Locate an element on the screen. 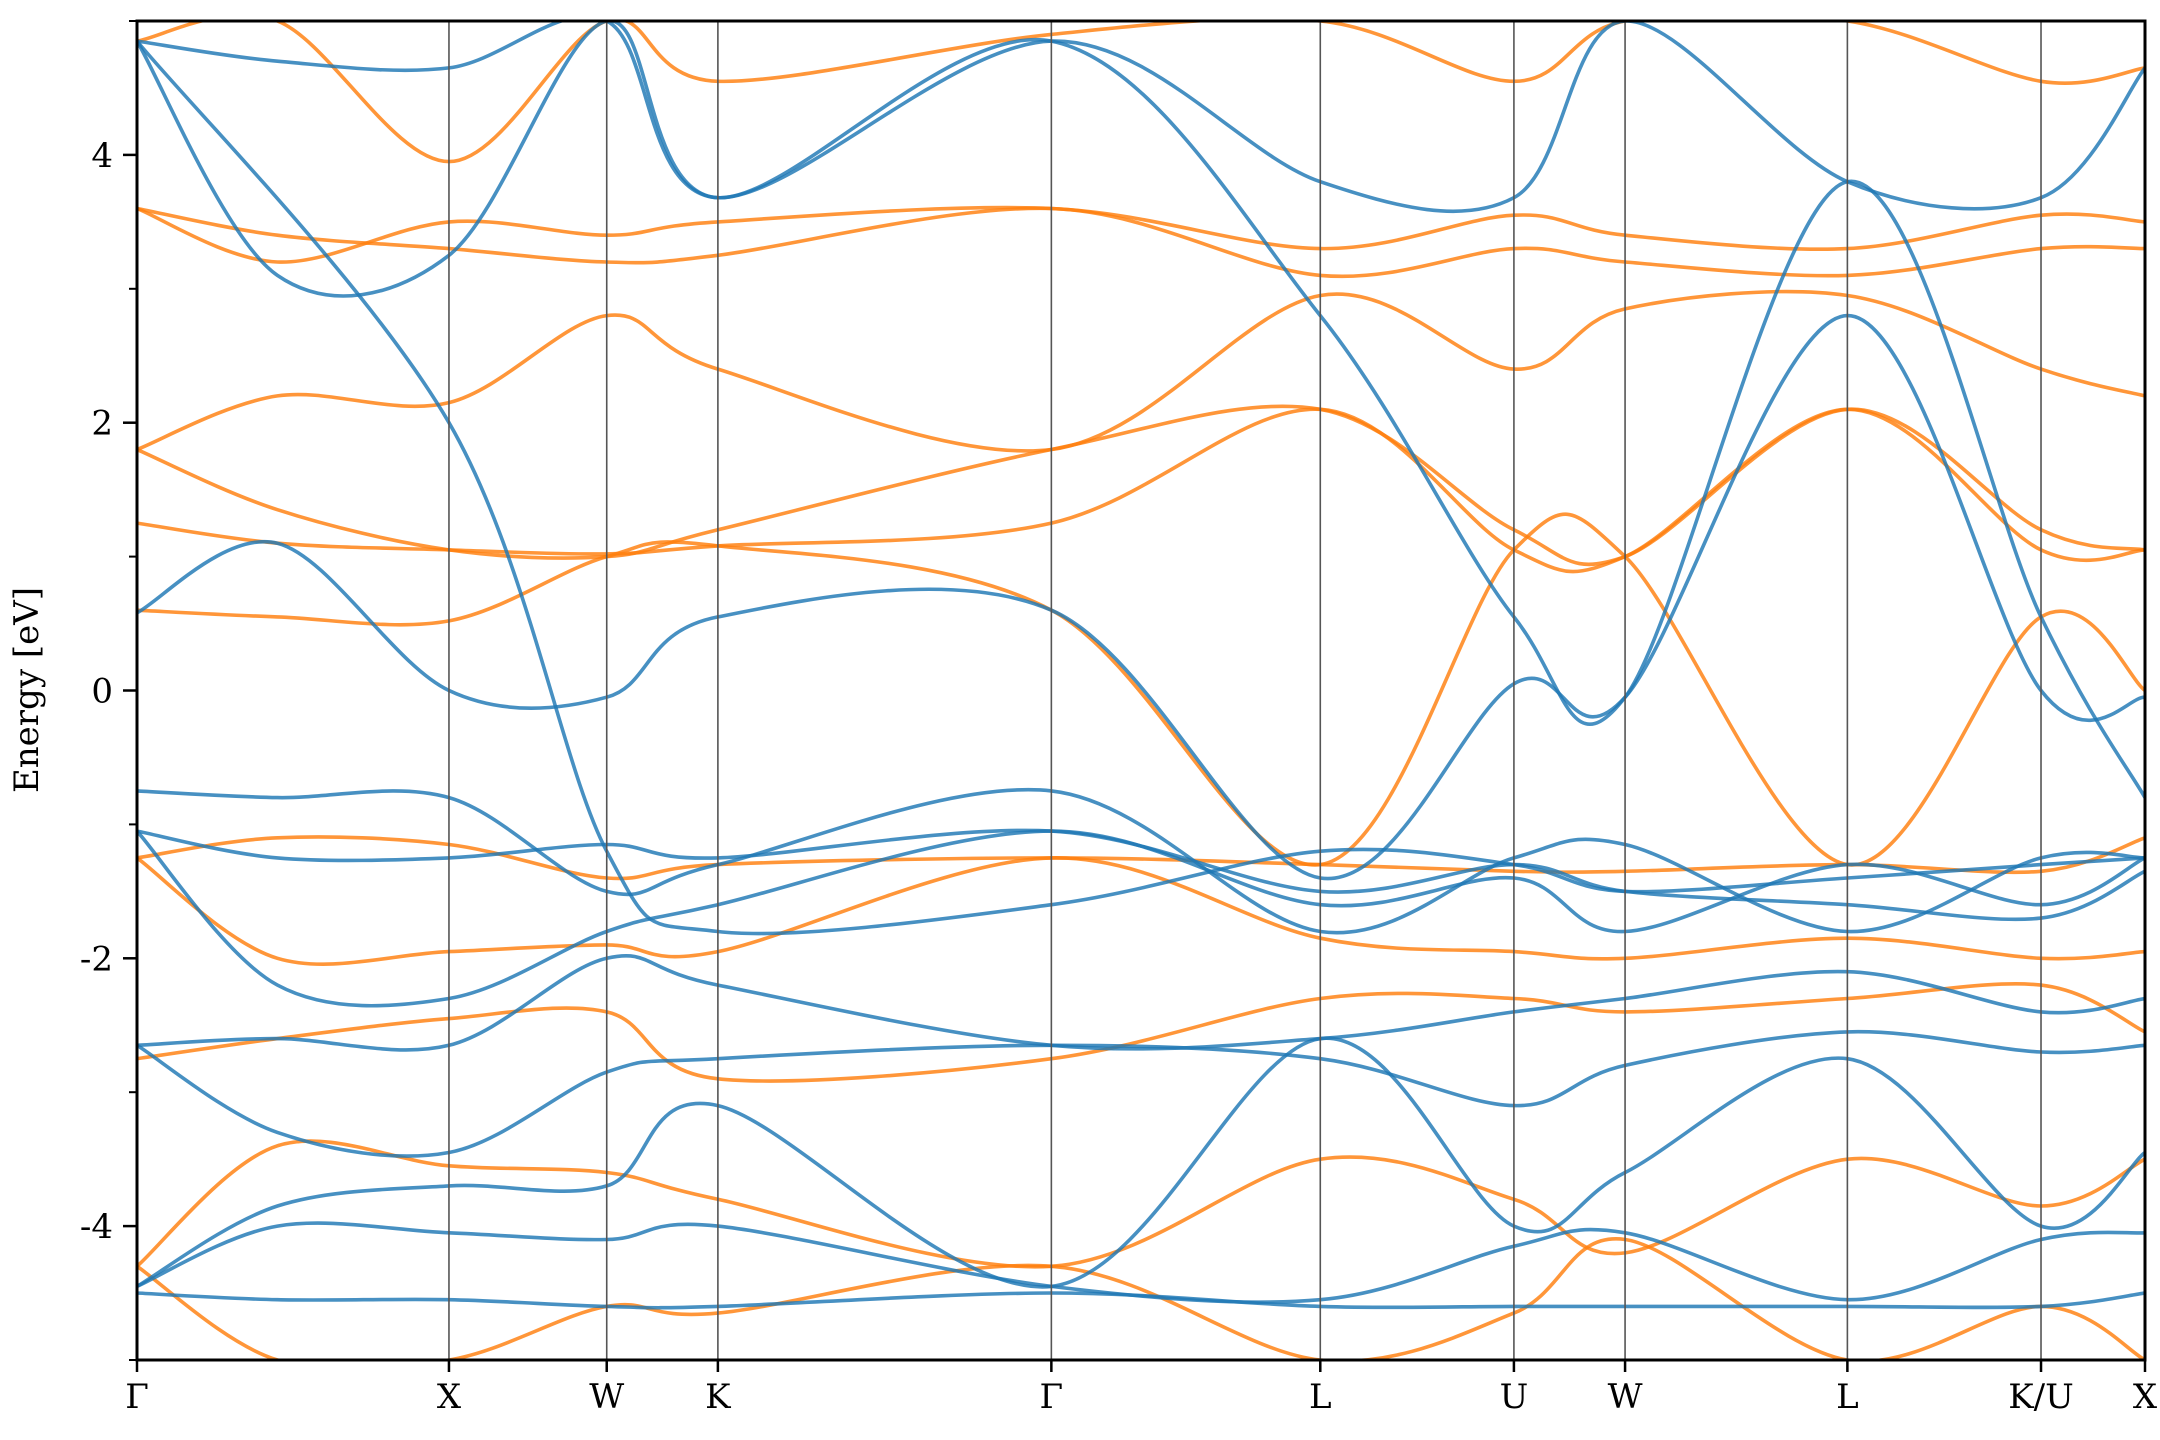 Image resolution: width=2160 pixels, height=1440 pixels. y-tick-label: -2 is located at coordinates (96, 959).